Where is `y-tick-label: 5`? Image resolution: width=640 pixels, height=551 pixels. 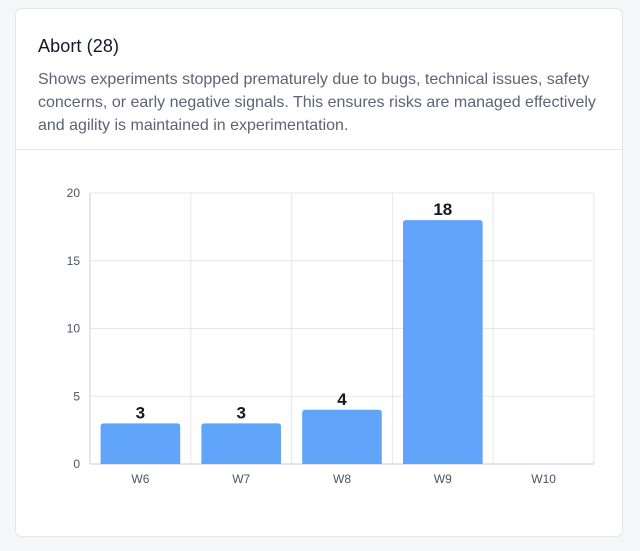
y-tick-label: 5 is located at coordinates (76, 396).